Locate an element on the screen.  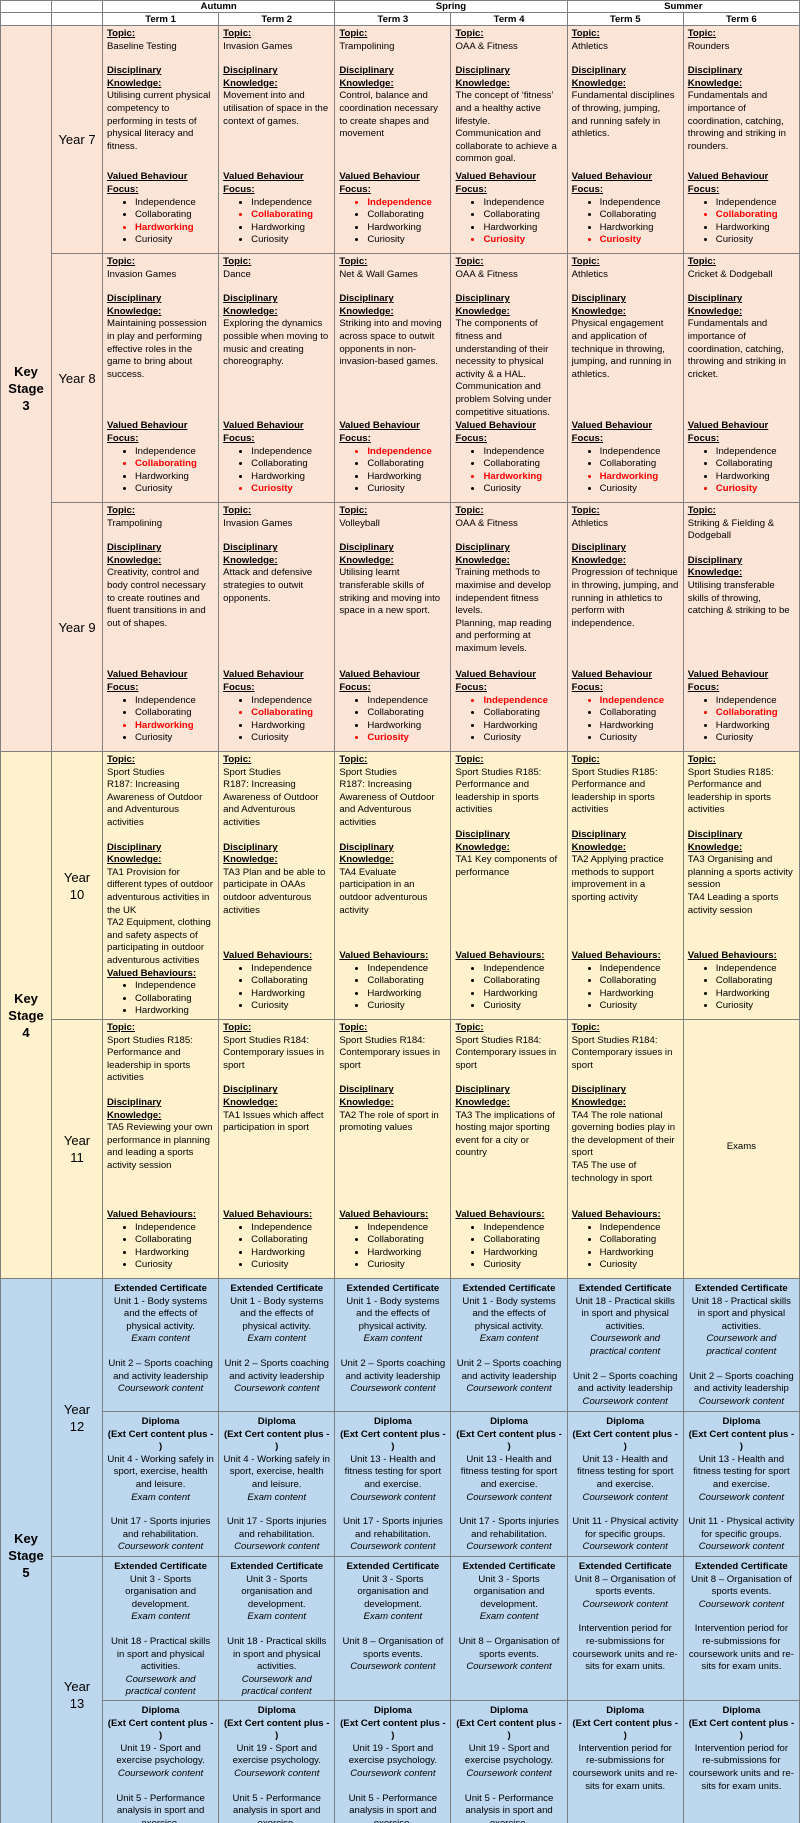
content-line: Diploma is located at coordinates (508, 1422).